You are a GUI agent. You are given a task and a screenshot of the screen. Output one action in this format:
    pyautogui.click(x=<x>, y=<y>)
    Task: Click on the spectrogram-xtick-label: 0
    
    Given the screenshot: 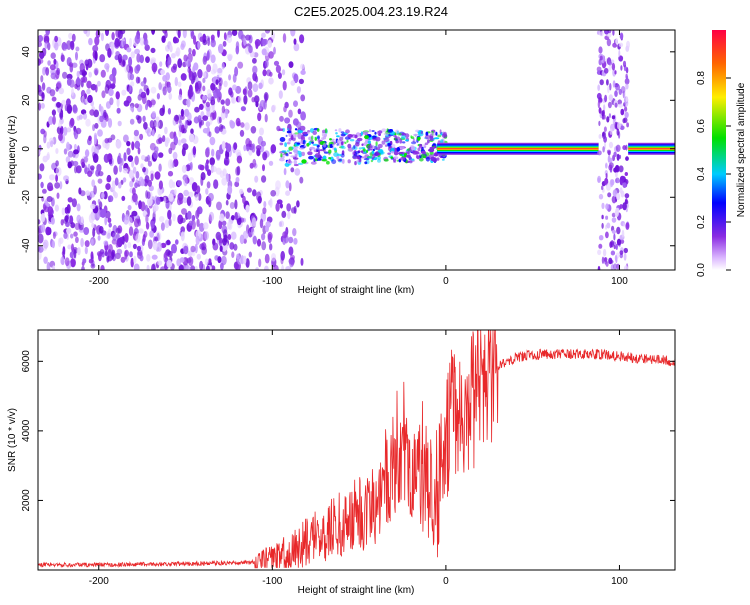 What is the action you would take?
    pyautogui.click(x=446, y=281)
    